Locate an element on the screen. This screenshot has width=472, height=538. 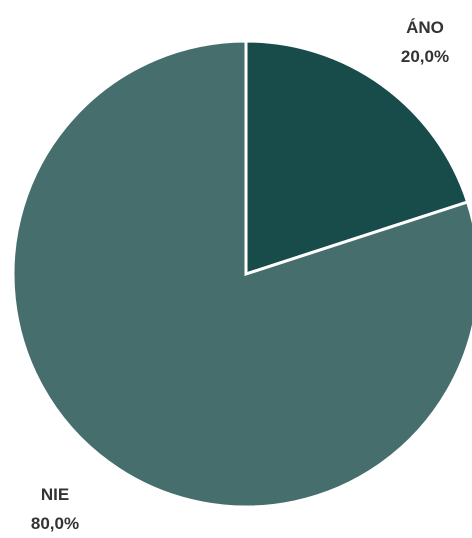
slice-label-ano-value: 20,0% is located at coordinates (425, 56).